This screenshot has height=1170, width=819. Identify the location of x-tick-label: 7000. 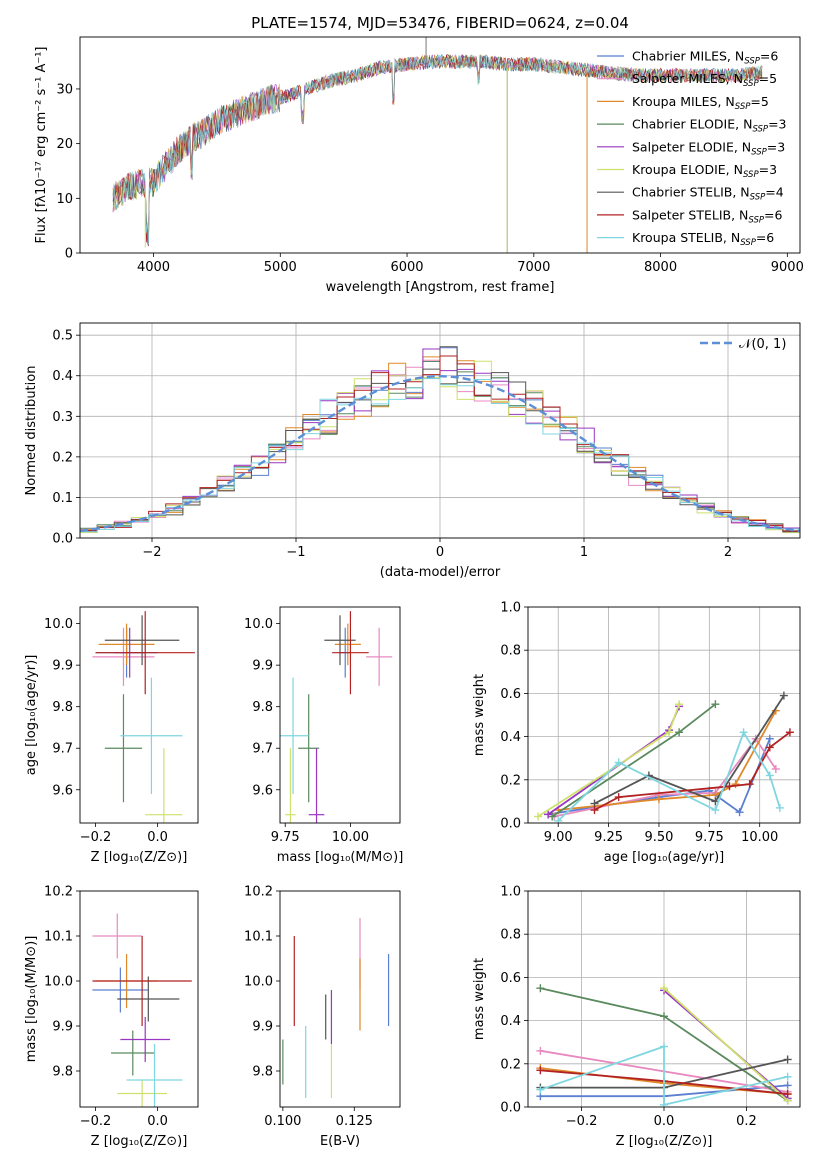
(533, 267).